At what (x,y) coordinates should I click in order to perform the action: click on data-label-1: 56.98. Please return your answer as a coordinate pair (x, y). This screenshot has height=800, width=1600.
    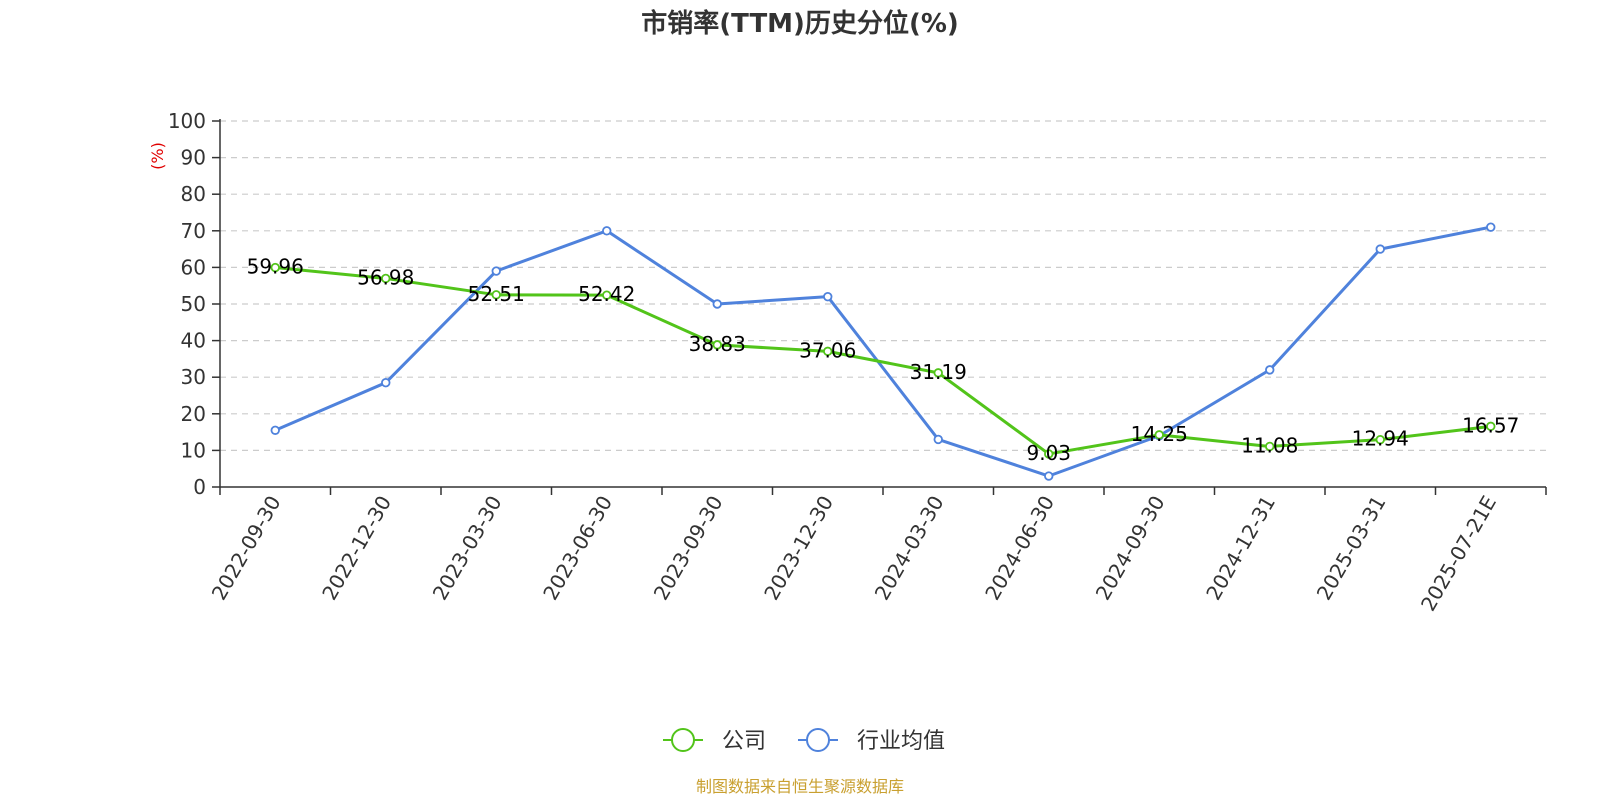
    Looking at the image, I should click on (385, 277).